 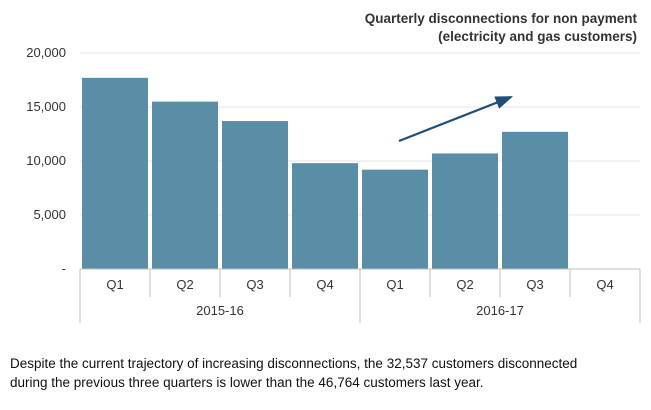 I want to click on y-tick-label: -, so click(x=64, y=268).